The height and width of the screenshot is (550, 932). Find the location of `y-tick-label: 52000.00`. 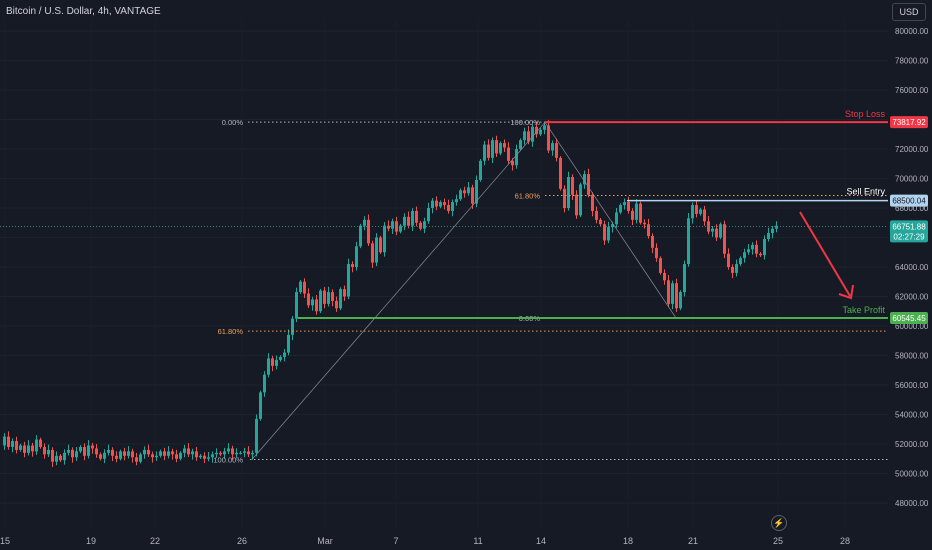

y-tick-label: 52000.00 is located at coordinates (912, 444).